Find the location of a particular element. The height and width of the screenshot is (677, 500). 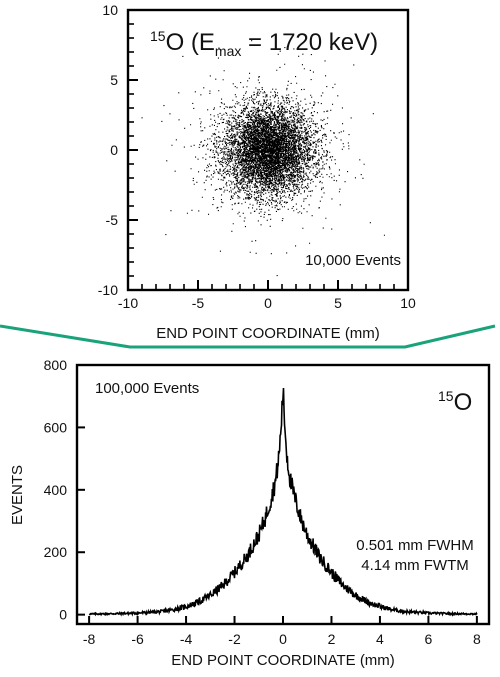

x-tick-label: 2 is located at coordinates (332, 639).